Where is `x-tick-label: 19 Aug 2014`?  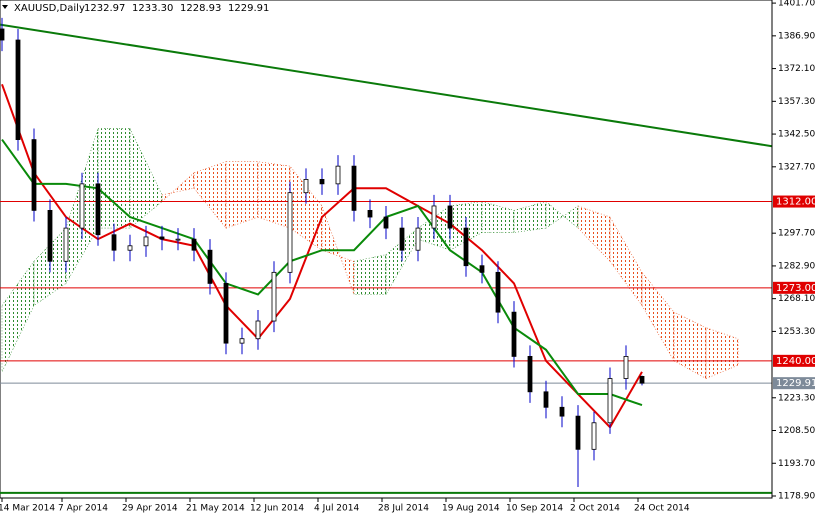 x-tick-label: 19 Aug 2014 is located at coordinates (471, 509).